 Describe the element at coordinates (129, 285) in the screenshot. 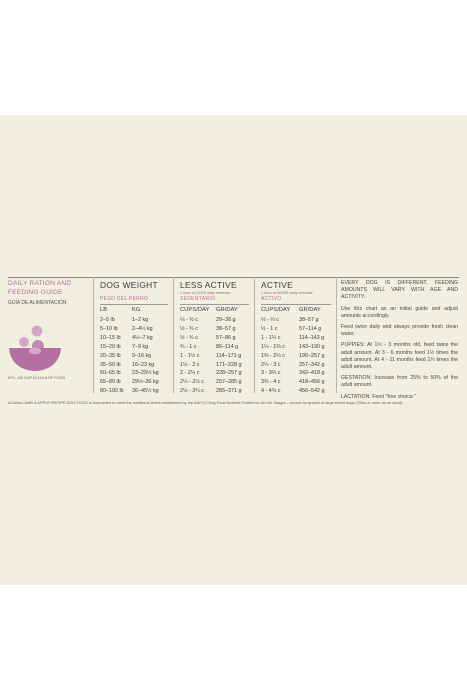

I see `dog-weight-title: DOG WEIGHT` at that location.